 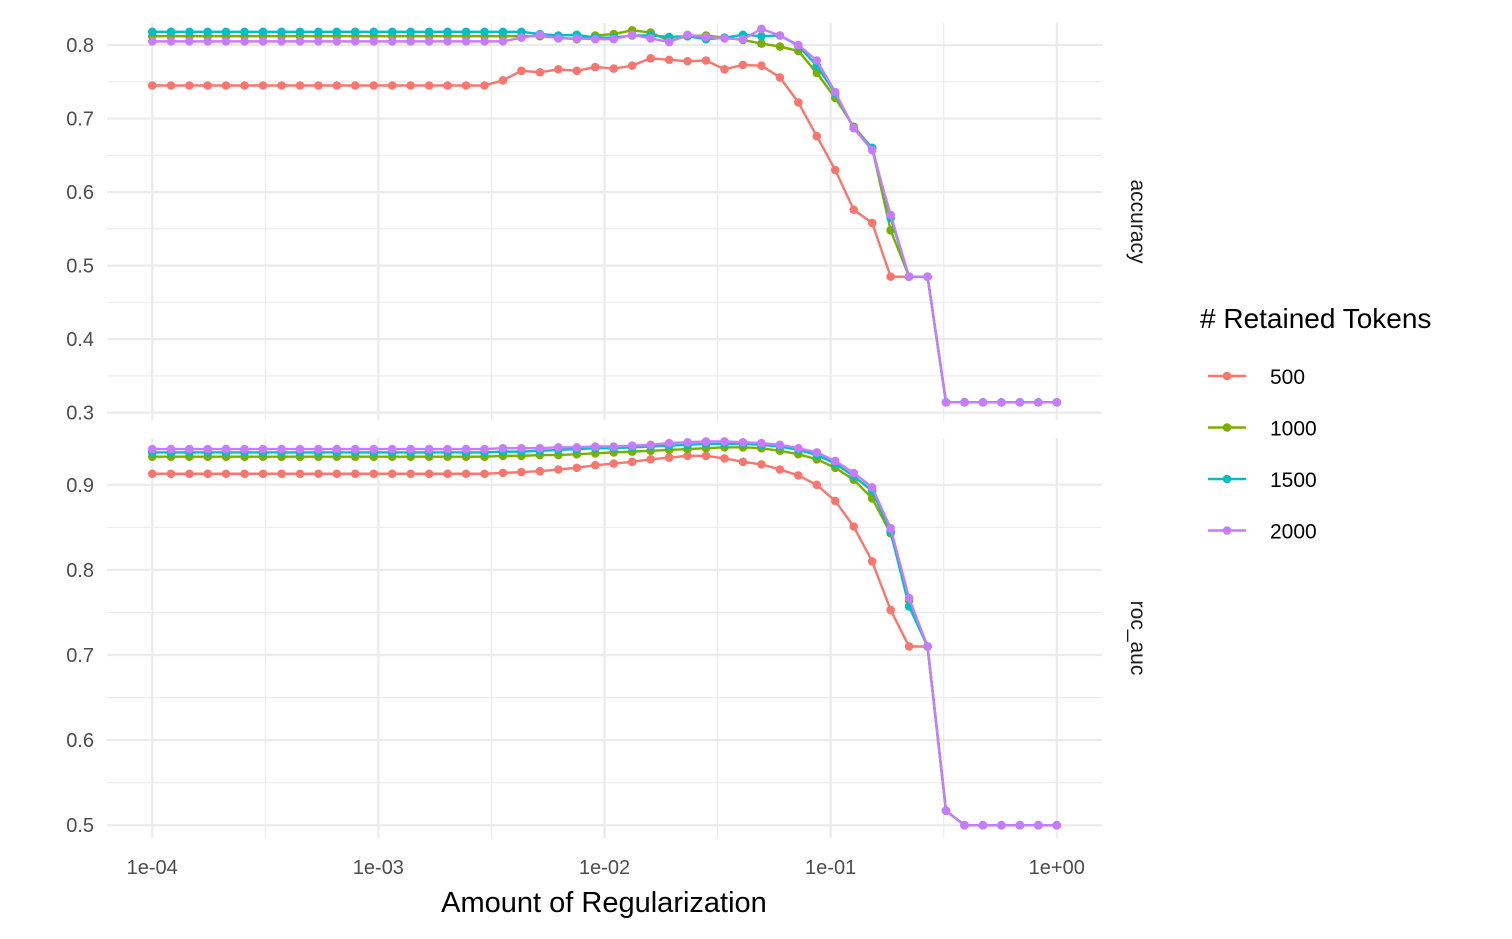 What do you see at coordinates (1137, 638) in the screenshot?
I see `facet-strip-label: roc_auc` at bounding box center [1137, 638].